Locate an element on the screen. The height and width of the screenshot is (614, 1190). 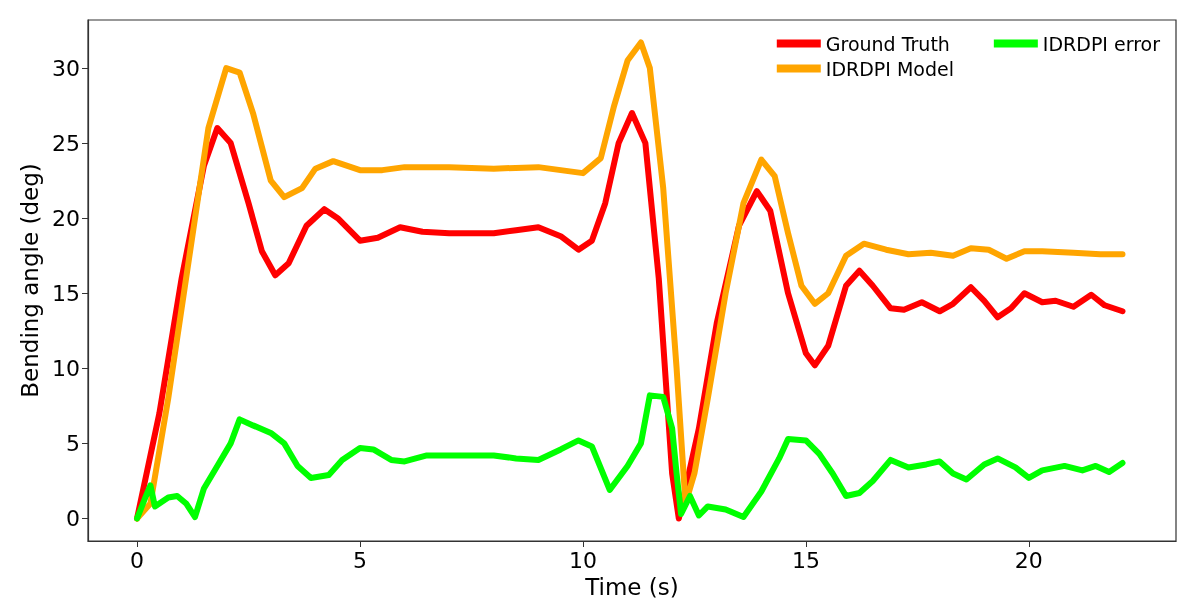
x-tick-label: 20 is located at coordinates (1028, 560).